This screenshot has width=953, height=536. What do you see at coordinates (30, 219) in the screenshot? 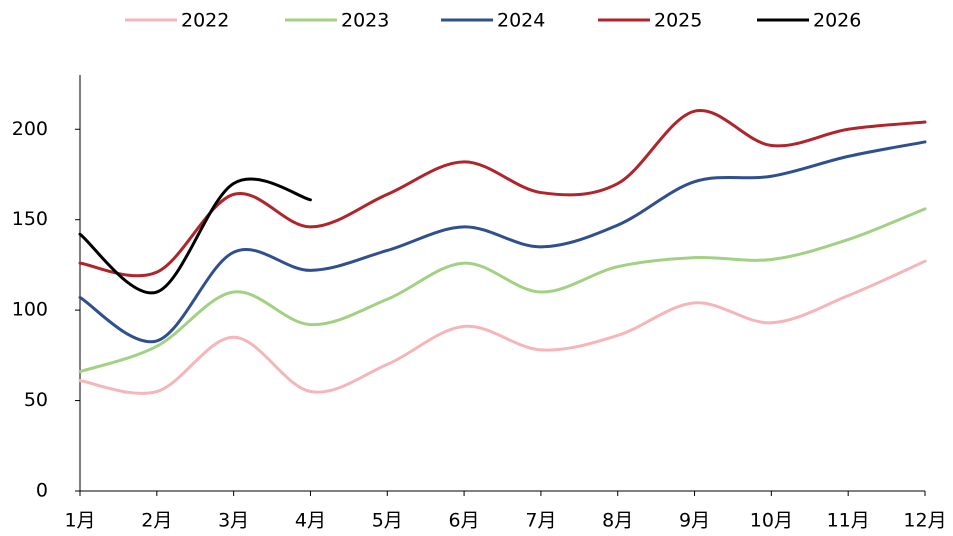
I see `y-tick-label: 150` at bounding box center [30, 219].